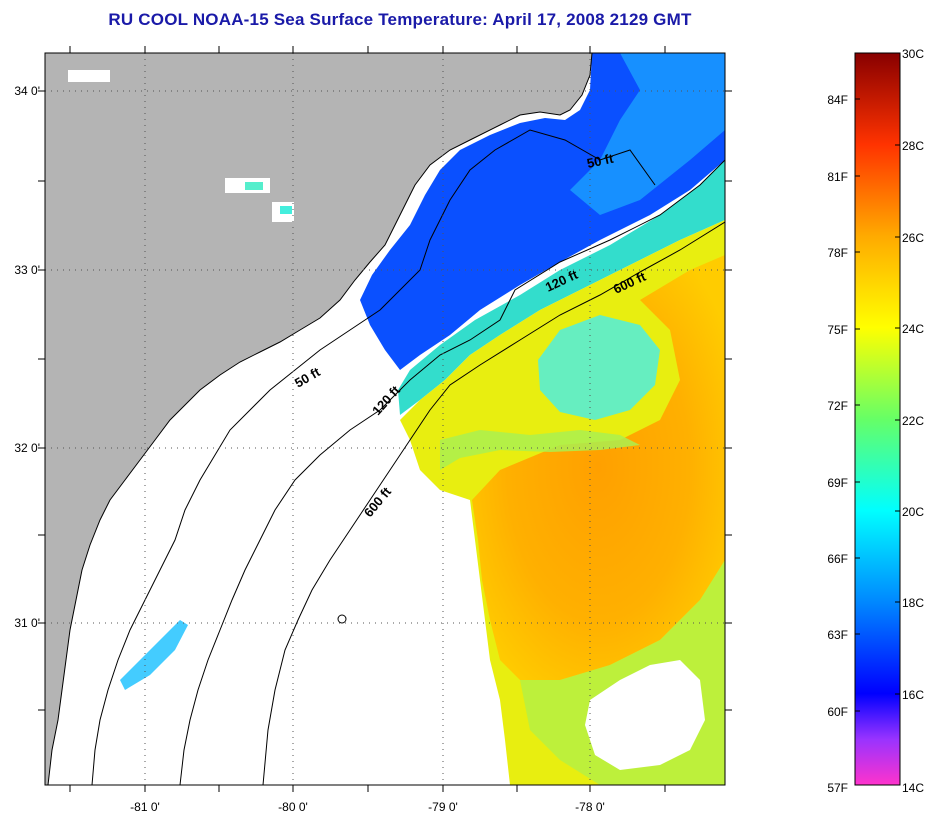  Describe the element at coordinates (27, 91) in the screenshot. I see `lat-label: 34 0'` at that location.